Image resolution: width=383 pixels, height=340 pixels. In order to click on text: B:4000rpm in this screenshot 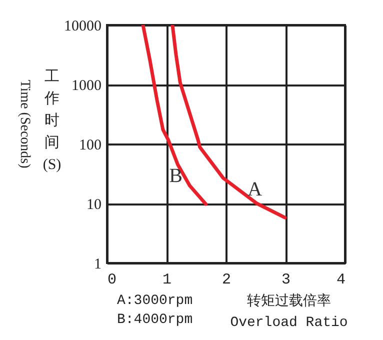, I will do `click(155, 320)`.